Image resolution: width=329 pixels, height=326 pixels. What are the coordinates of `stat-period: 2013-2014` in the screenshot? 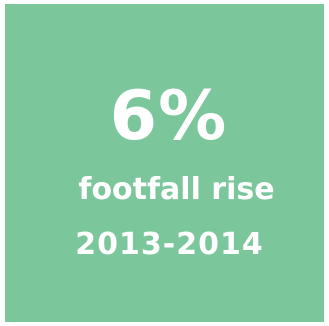 It's located at (169, 244).